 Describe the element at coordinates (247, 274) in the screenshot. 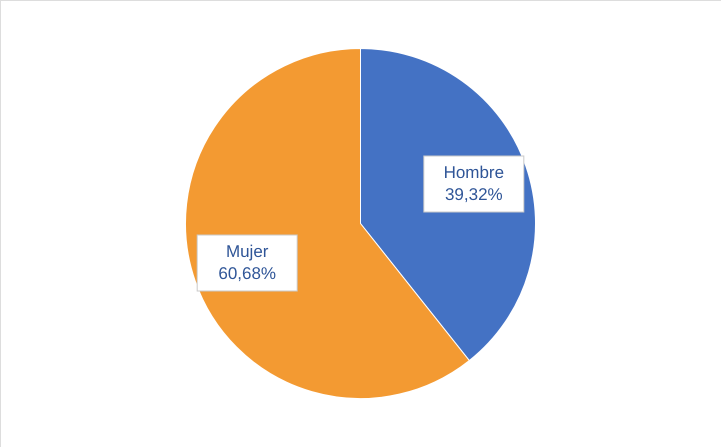

I see `data-label: 60,68%` at that location.